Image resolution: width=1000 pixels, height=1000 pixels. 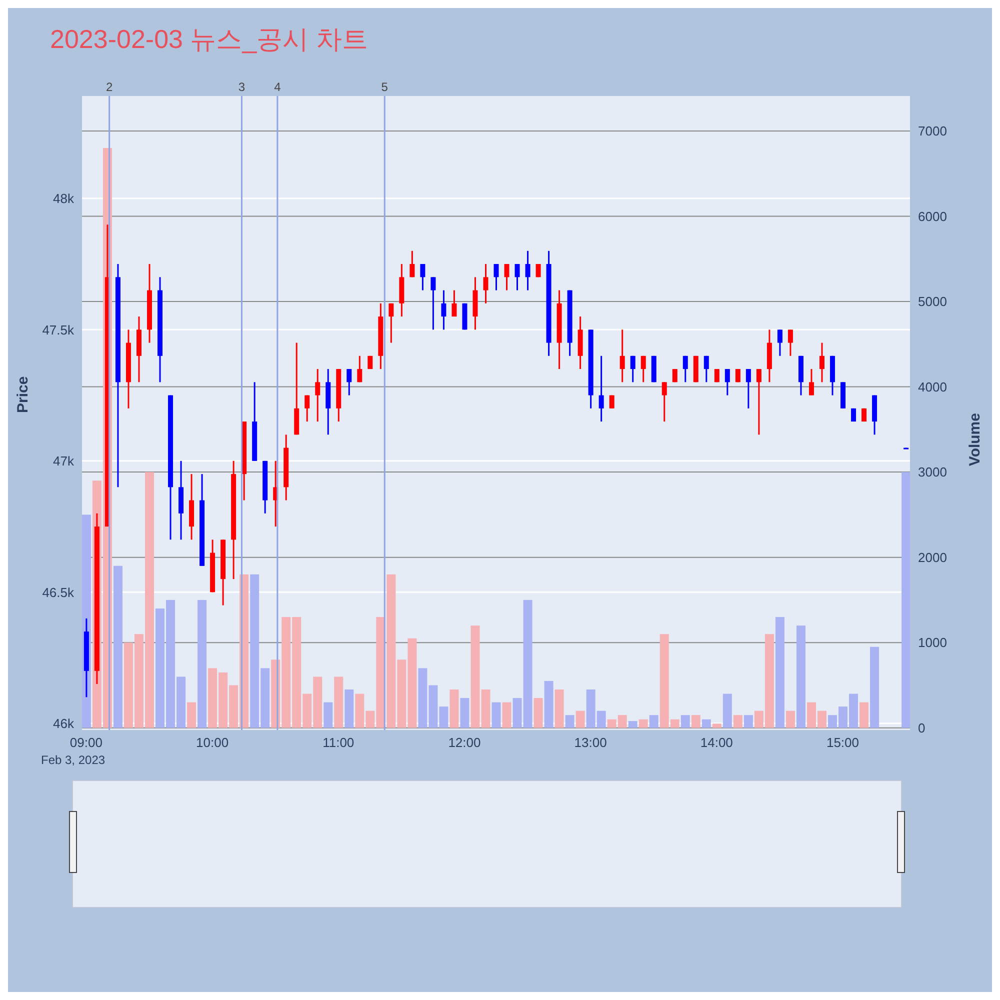 What do you see at coordinates (58, 592) in the screenshot?
I see `y-tick-label: 46.5k` at bounding box center [58, 592].